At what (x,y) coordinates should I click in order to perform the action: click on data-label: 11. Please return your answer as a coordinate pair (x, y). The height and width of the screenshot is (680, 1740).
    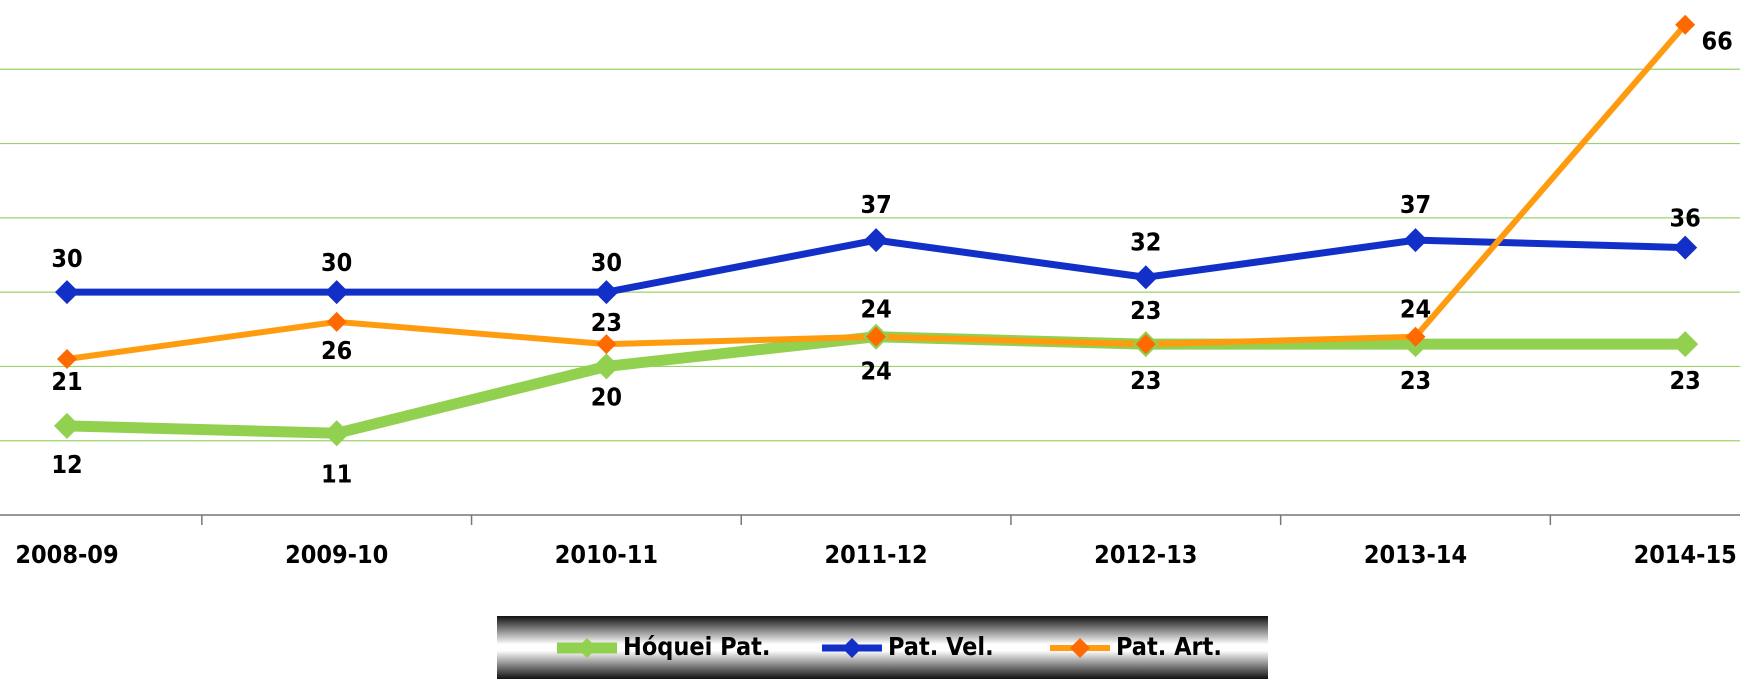
    Looking at the image, I should click on (336, 473).